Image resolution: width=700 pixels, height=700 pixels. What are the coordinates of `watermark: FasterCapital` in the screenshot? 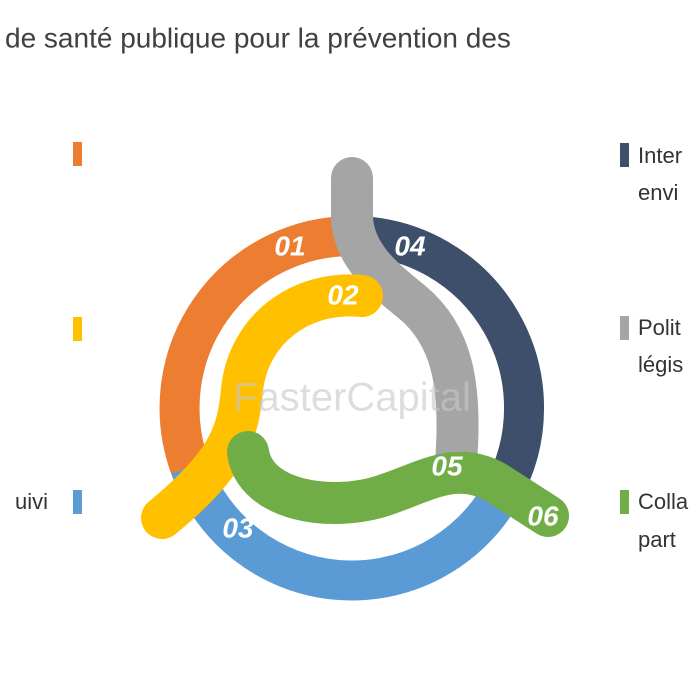 It's located at (352, 398).